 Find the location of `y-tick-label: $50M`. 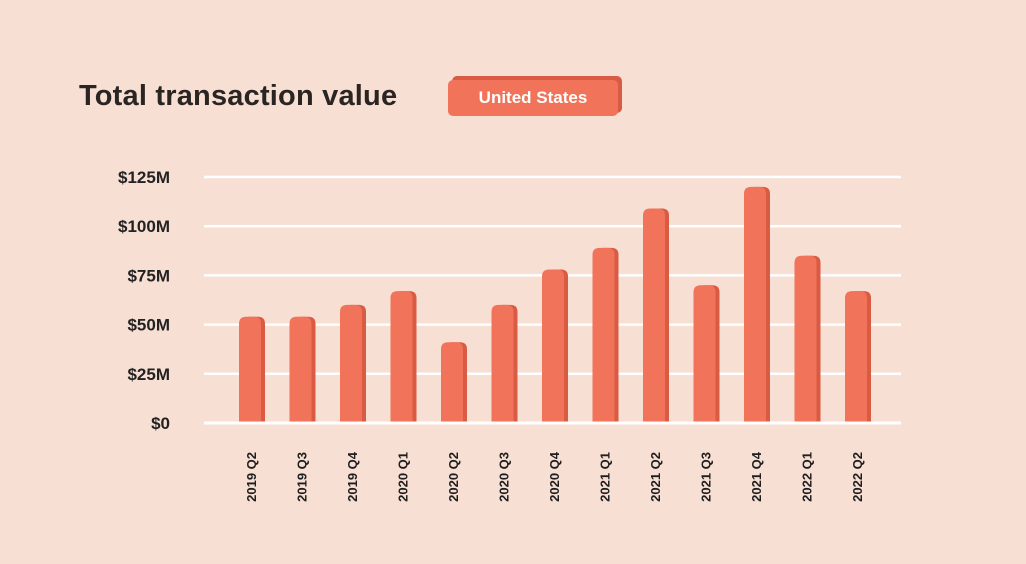

y-tick-label: $50M is located at coordinates (148, 325).